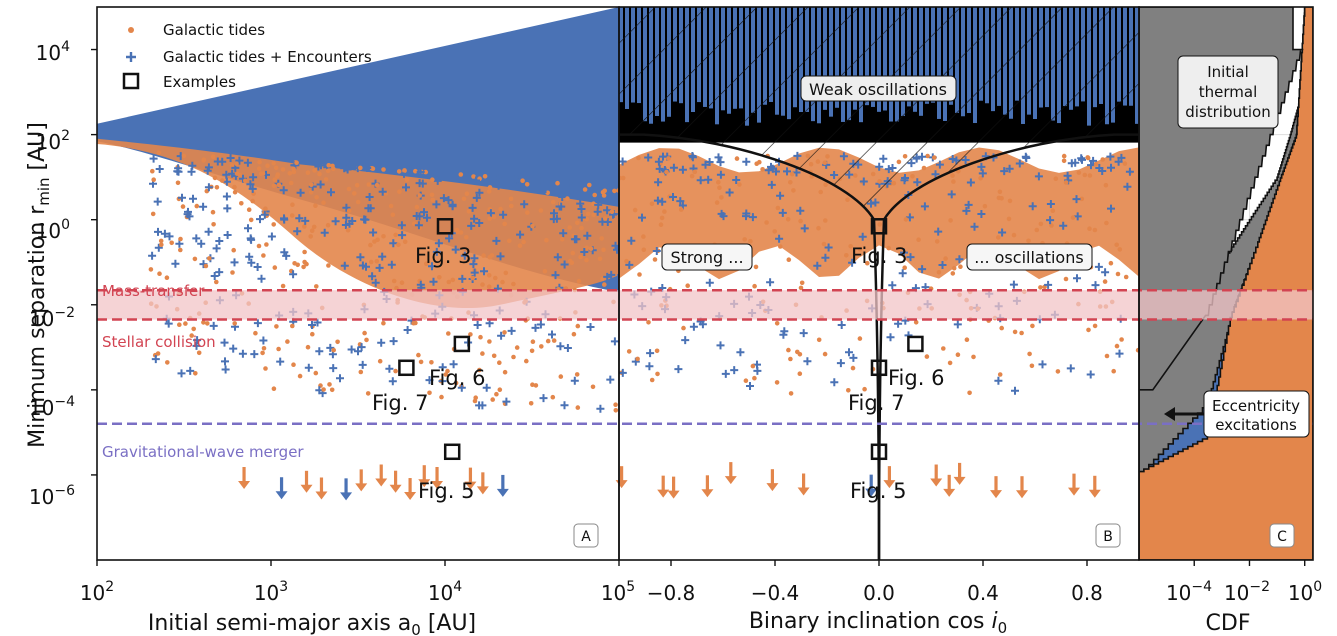 Image resolution: width=1337 pixels, height=636 pixels. Describe the element at coordinates (1189, 592) in the screenshot. I see `x-tick-label: 10−4` at that location.